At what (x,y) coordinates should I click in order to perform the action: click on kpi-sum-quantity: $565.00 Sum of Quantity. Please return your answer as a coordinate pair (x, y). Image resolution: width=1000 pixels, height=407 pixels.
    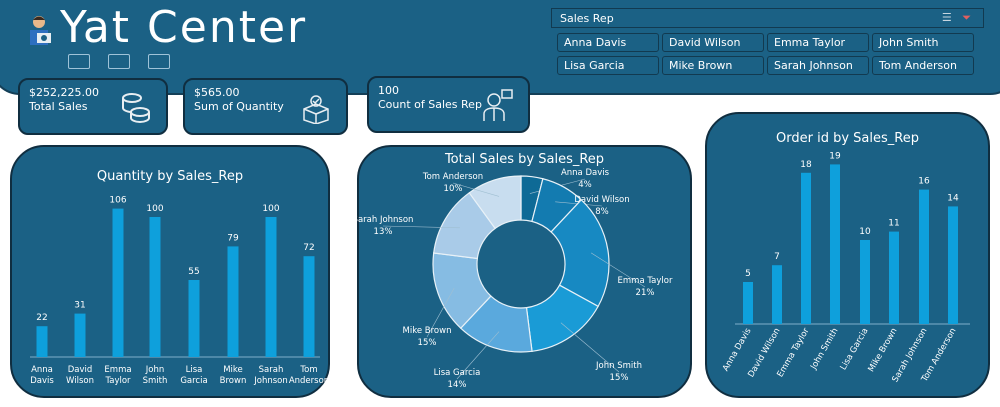
    Looking at the image, I should click on (265, 106).